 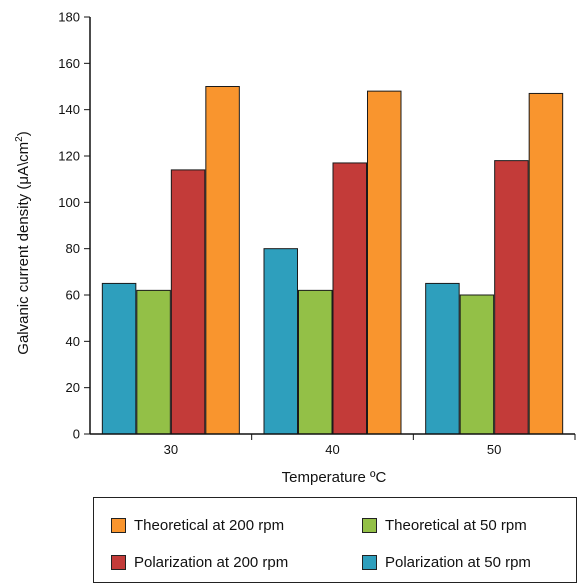 What do you see at coordinates (73, 295) in the screenshot?
I see `y-tick-label: 60` at bounding box center [73, 295].